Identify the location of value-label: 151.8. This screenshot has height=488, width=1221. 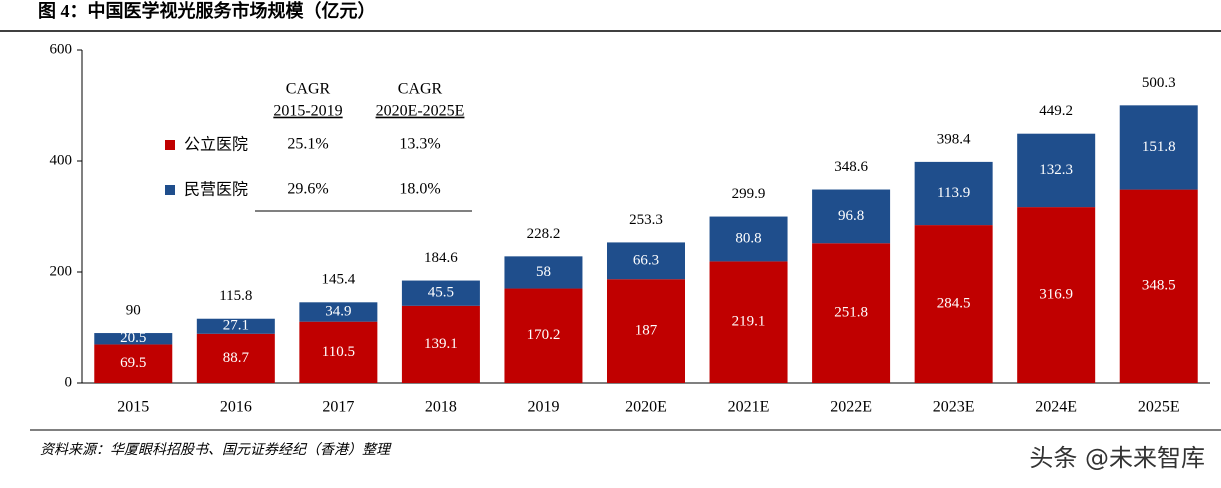
(1159, 147).